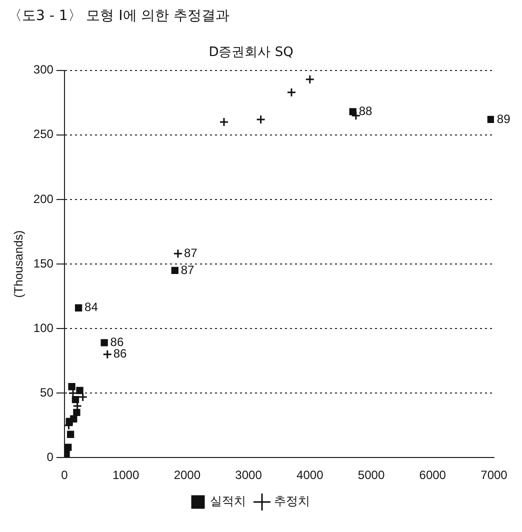 The image size is (522, 532). What do you see at coordinates (248, 475) in the screenshot?
I see `x-tick-label: 3000` at bounding box center [248, 475].